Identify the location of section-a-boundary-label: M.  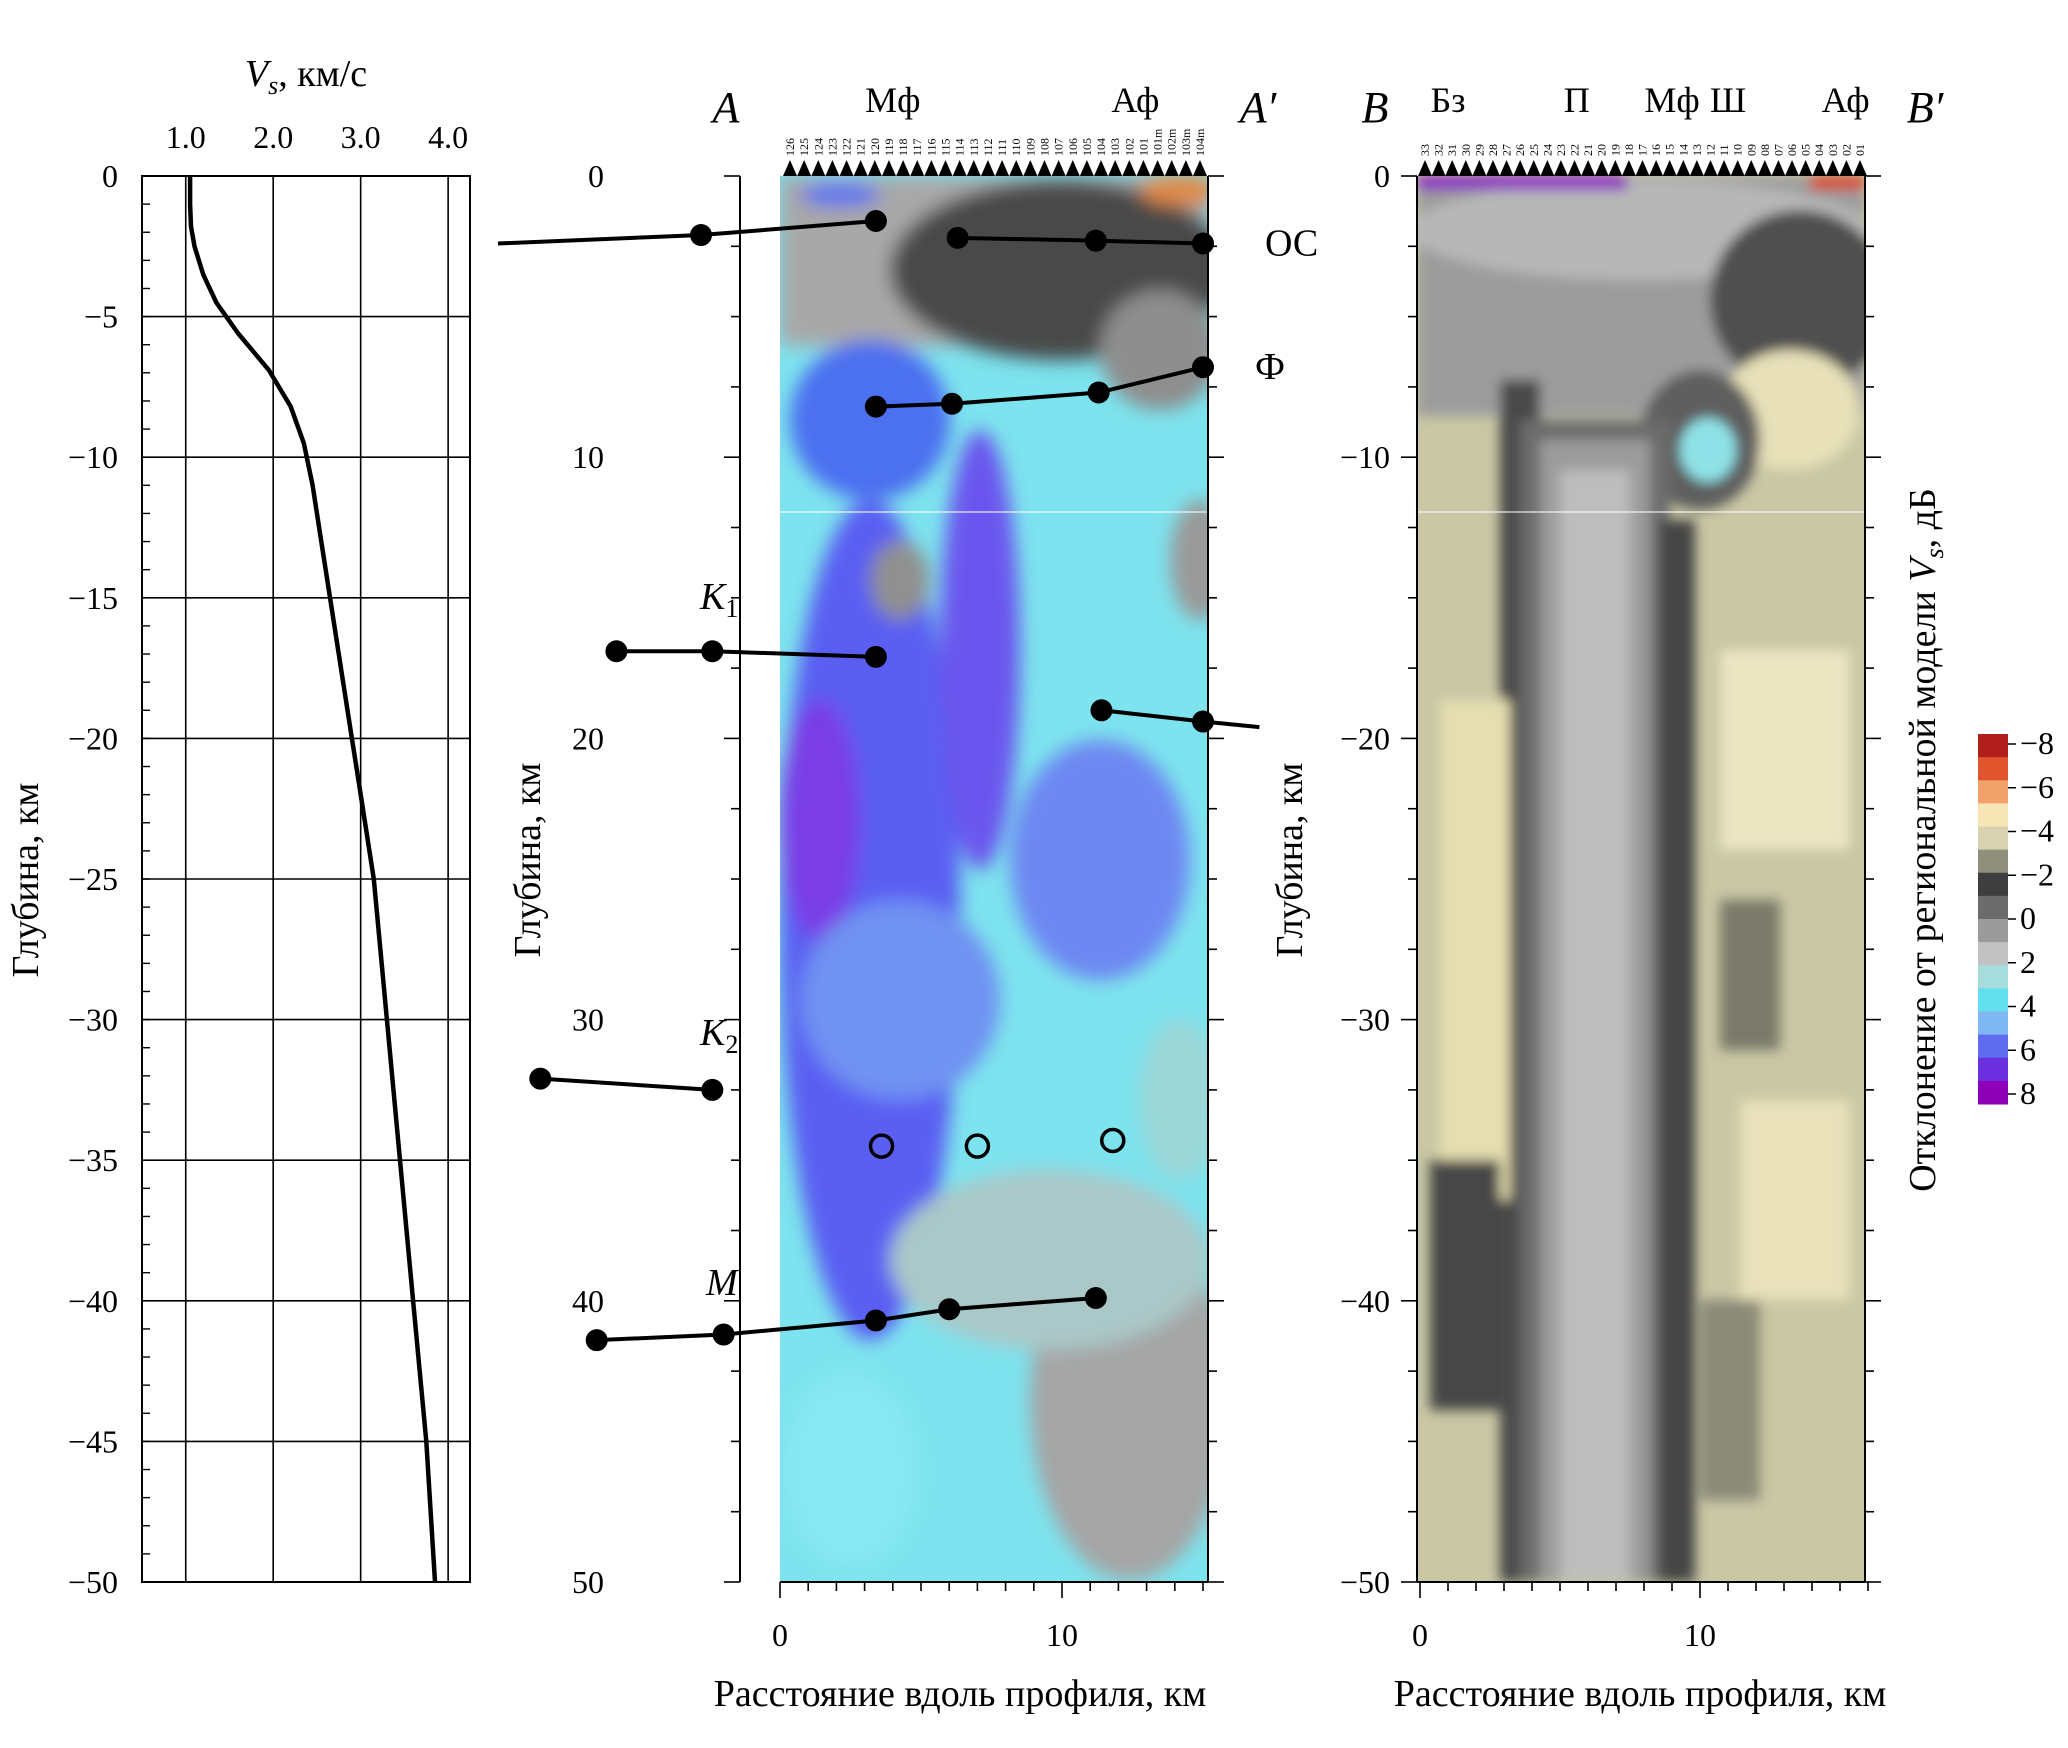
(722, 1283).